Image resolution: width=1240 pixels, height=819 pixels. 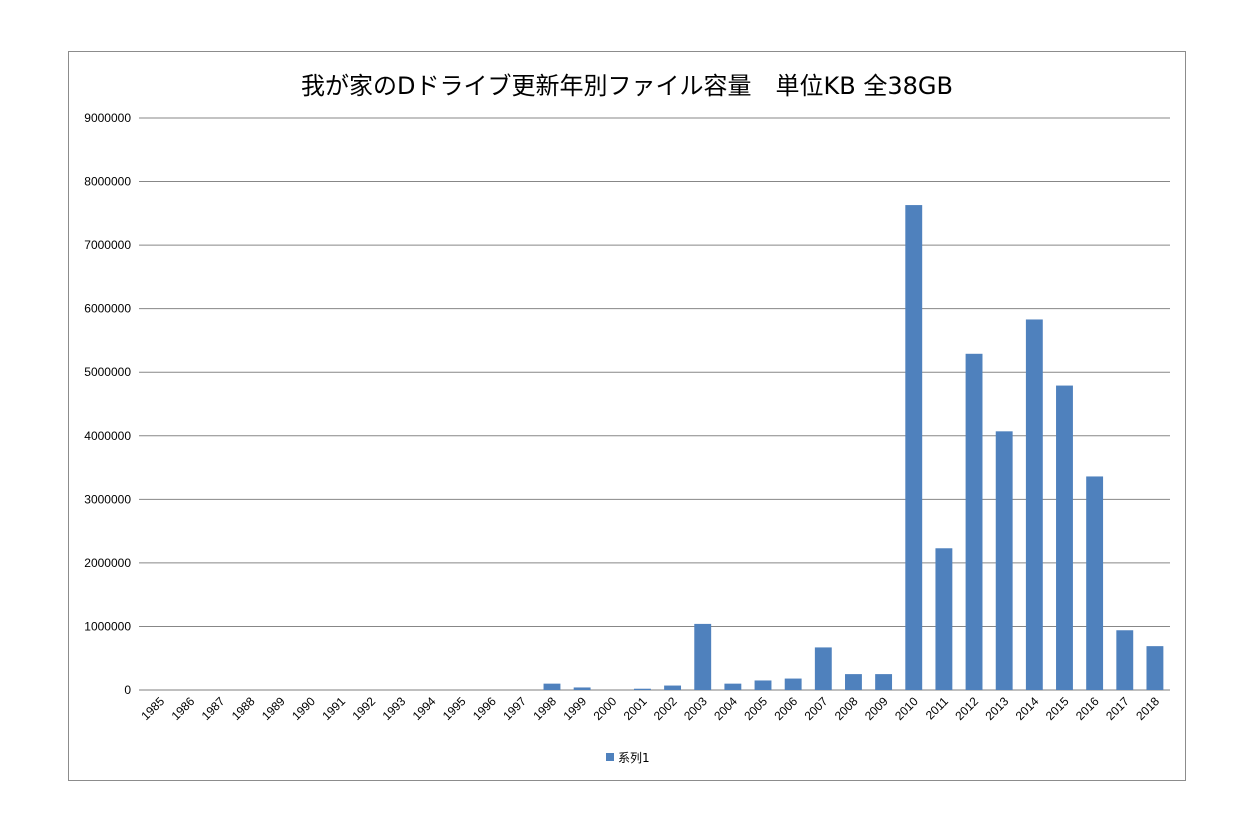 I want to click on x-tick-label: 2018, so click(x=1147, y=708).